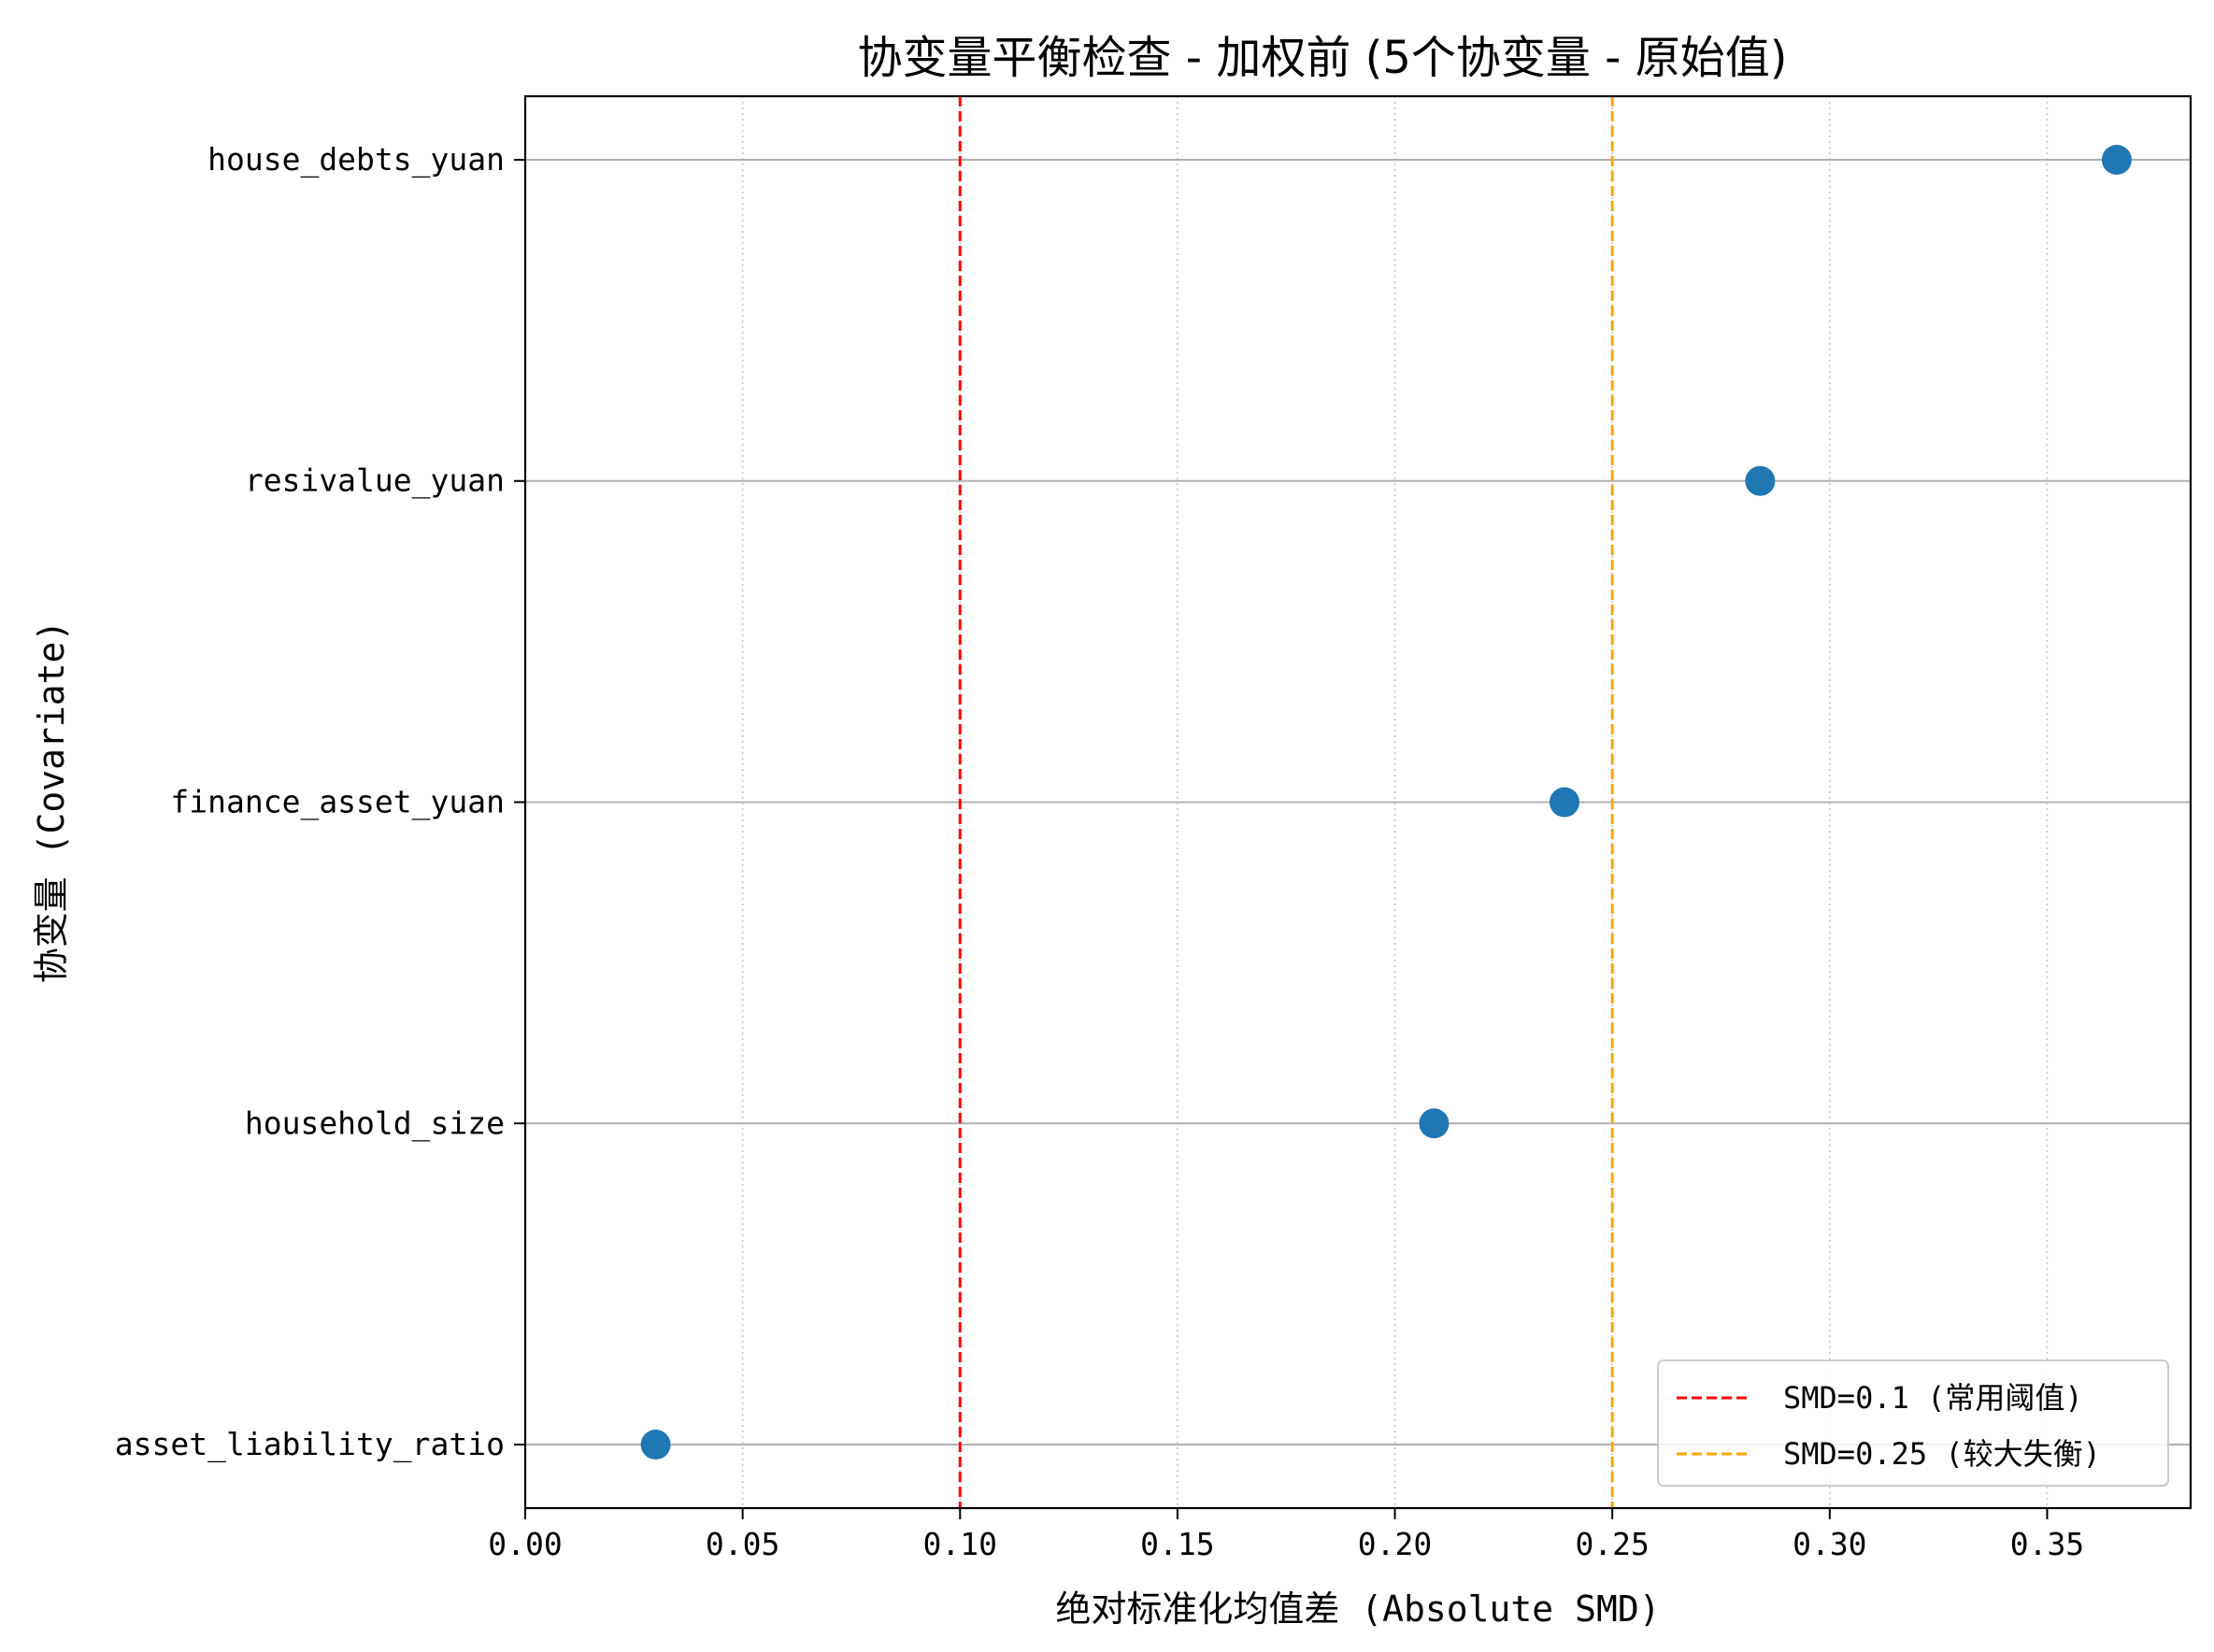 The image size is (2214, 1652). I want to click on y-tick-label: house_debts_yuan, so click(356, 159).